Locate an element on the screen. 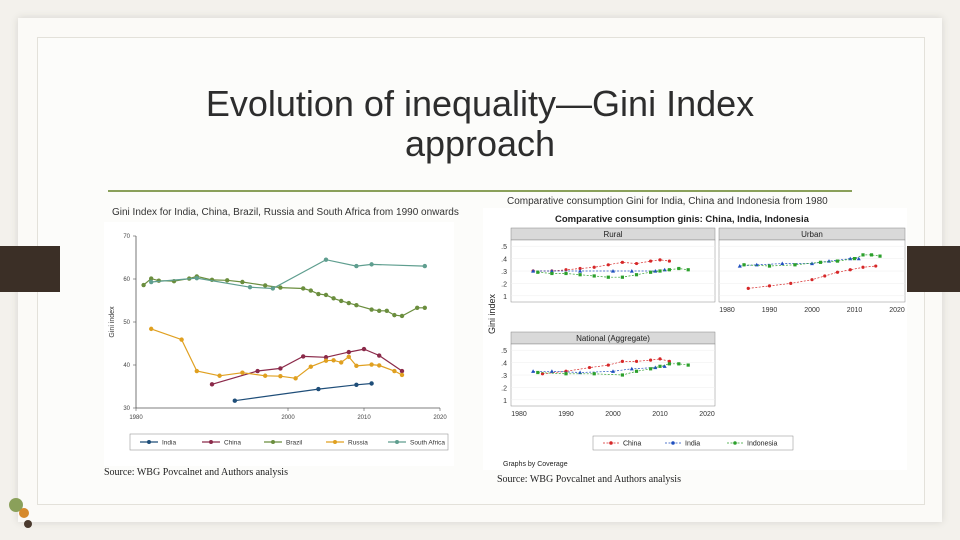  series-line-south-africa is located at coordinates (288, 274).